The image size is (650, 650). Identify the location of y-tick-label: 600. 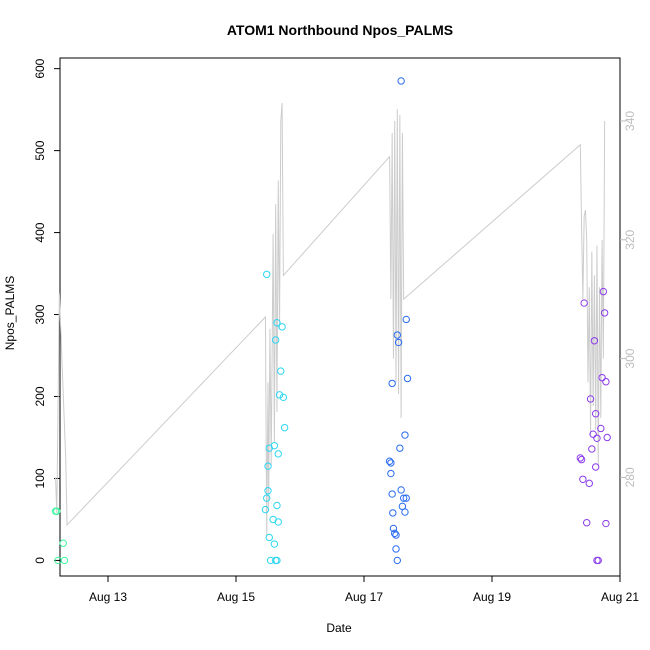
(40, 68).